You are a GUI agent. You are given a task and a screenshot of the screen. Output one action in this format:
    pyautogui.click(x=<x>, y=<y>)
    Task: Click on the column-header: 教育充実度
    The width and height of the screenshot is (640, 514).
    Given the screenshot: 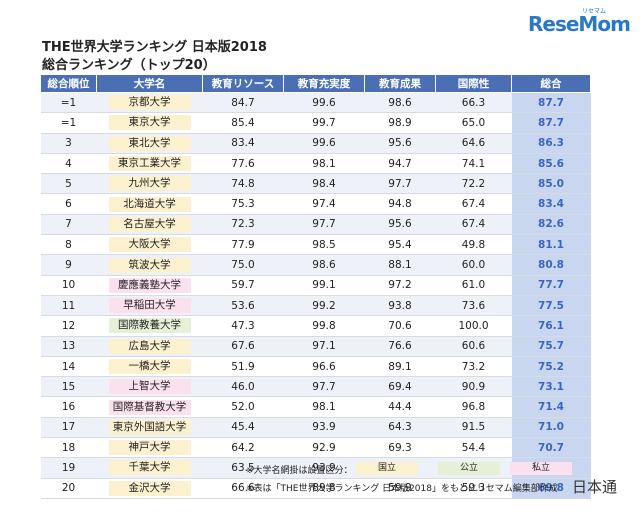 What is the action you would take?
    pyautogui.click(x=324, y=83)
    